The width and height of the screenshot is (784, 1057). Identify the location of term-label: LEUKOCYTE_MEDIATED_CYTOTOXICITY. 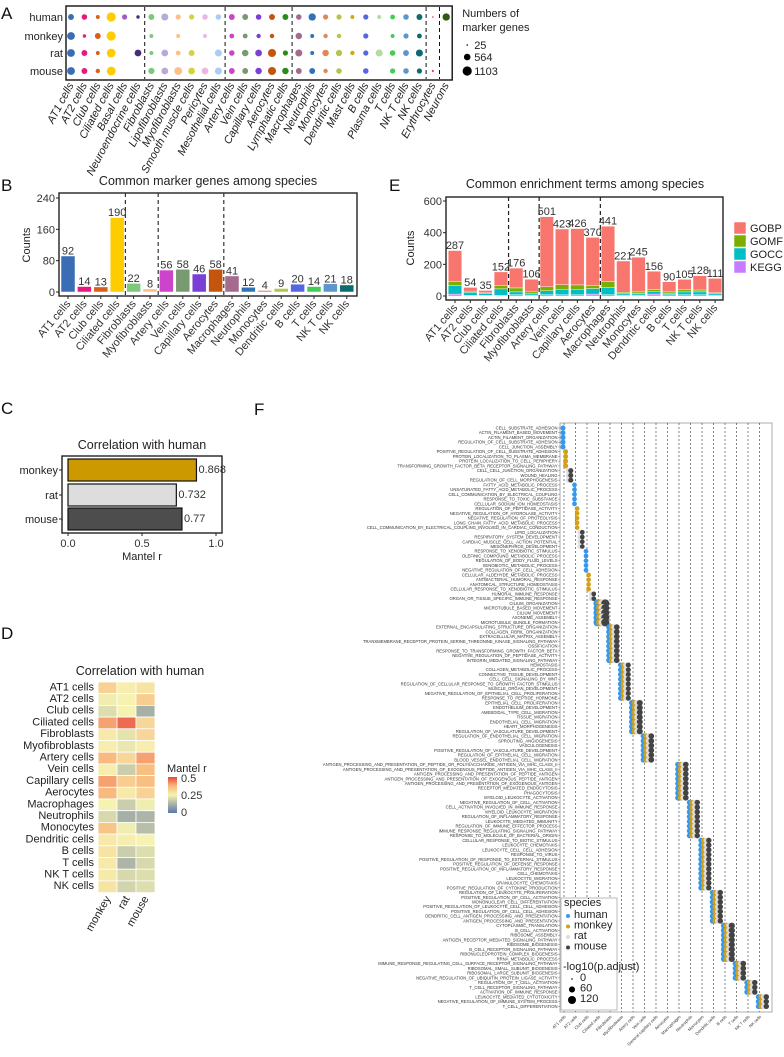
(516, 996).